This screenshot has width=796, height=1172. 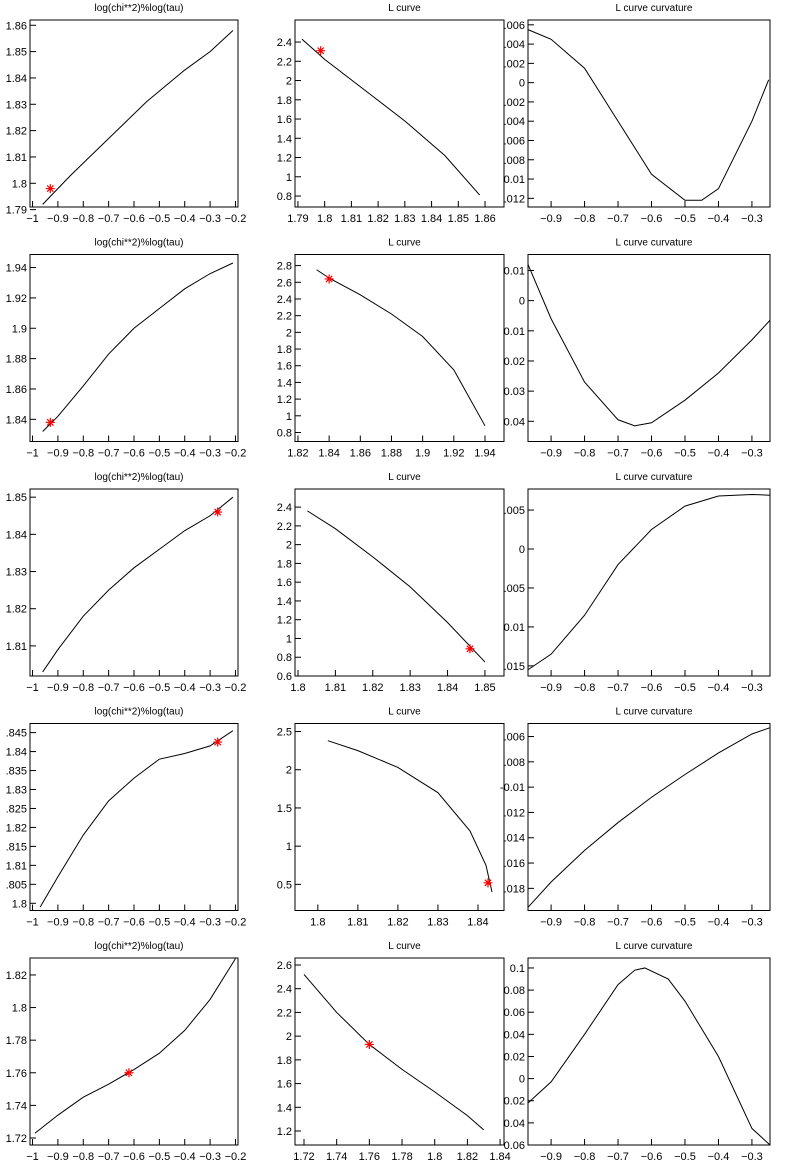 I want to click on y-tick-label: 2, so click(x=289, y=546).